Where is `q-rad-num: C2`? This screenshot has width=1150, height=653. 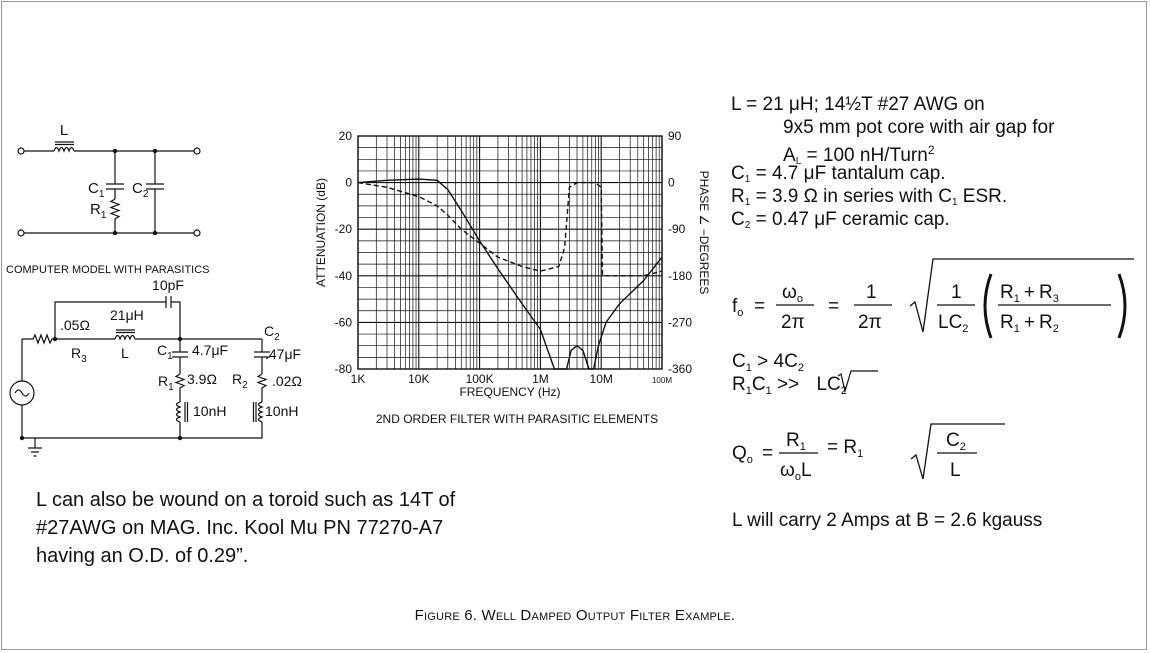
q-rad-num: C2 is located at coordinates (956, 441).